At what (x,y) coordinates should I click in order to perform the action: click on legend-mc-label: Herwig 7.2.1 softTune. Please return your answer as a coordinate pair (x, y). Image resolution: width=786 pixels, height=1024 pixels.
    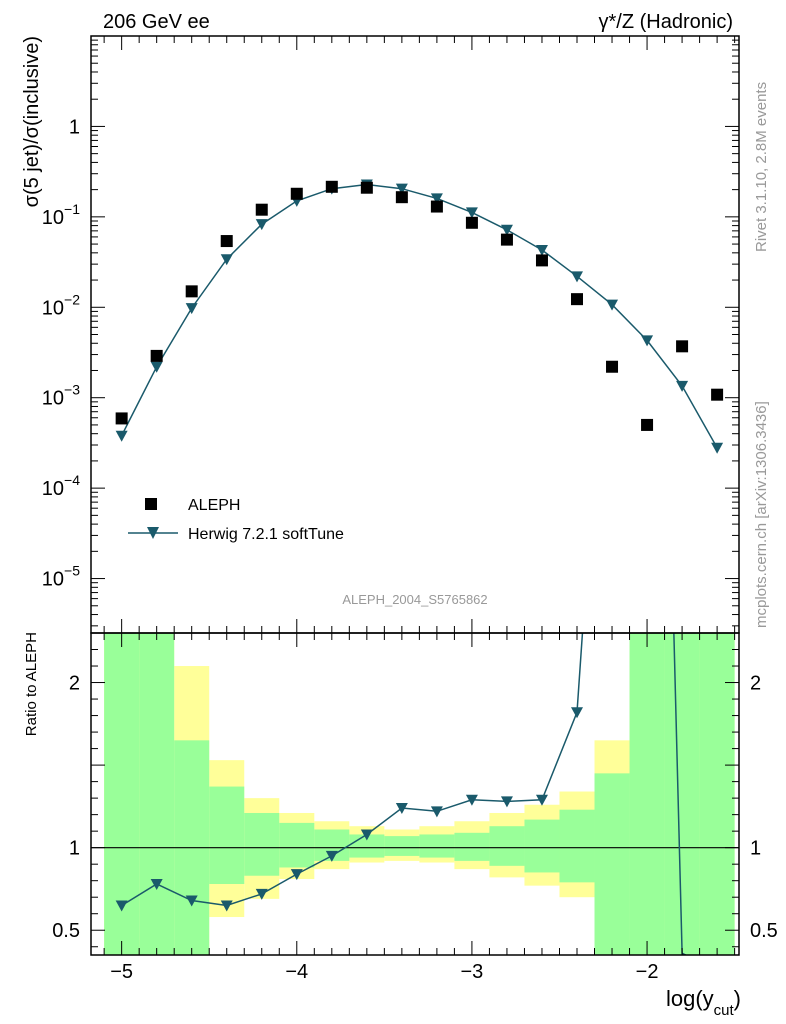
    Looking at the image, I should click on (266, 534).